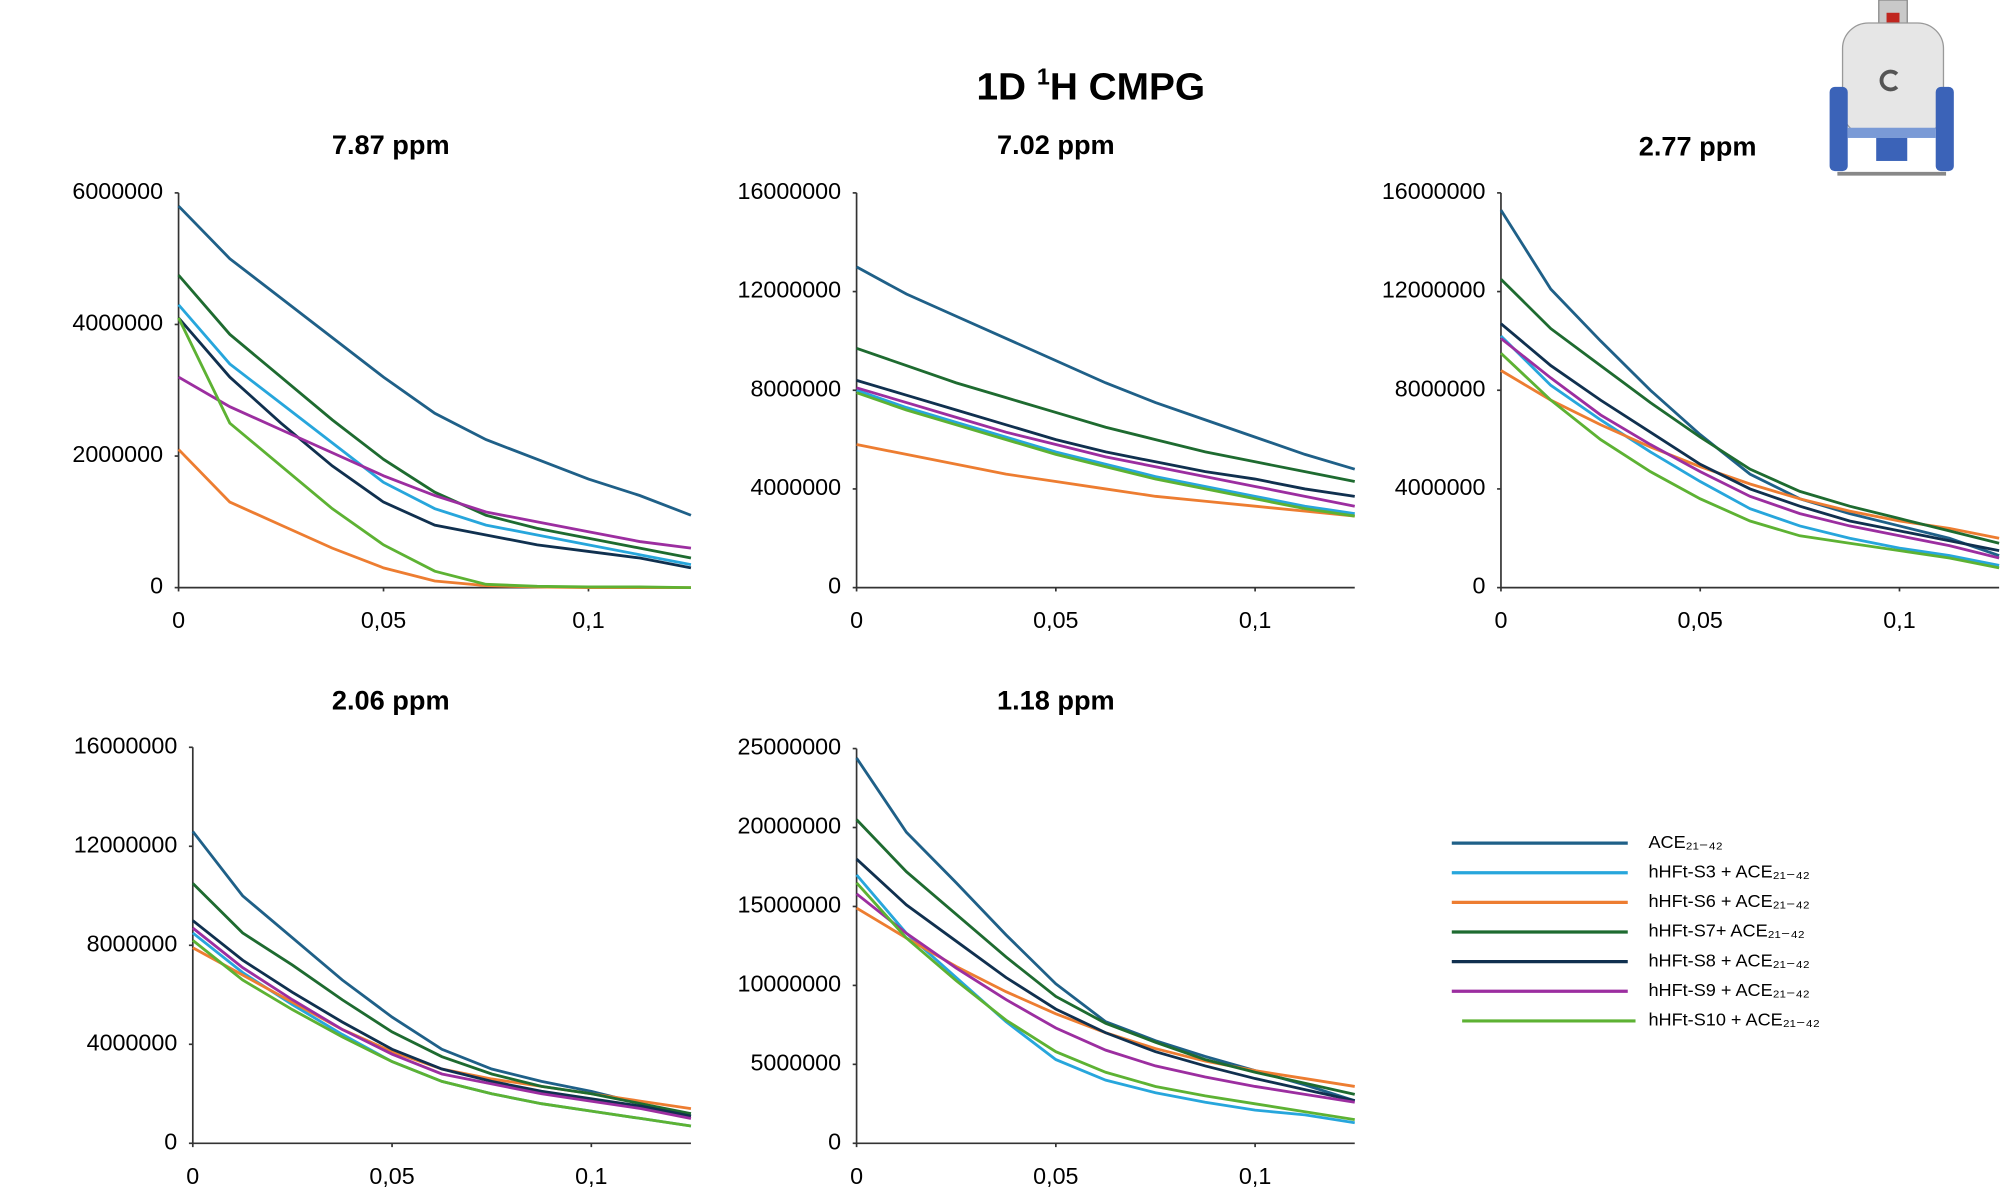  What do you see at coordinates (117, 454) in the screenshot?
I see `y-tick-label: 2000000` at bounding box center [117, 454].